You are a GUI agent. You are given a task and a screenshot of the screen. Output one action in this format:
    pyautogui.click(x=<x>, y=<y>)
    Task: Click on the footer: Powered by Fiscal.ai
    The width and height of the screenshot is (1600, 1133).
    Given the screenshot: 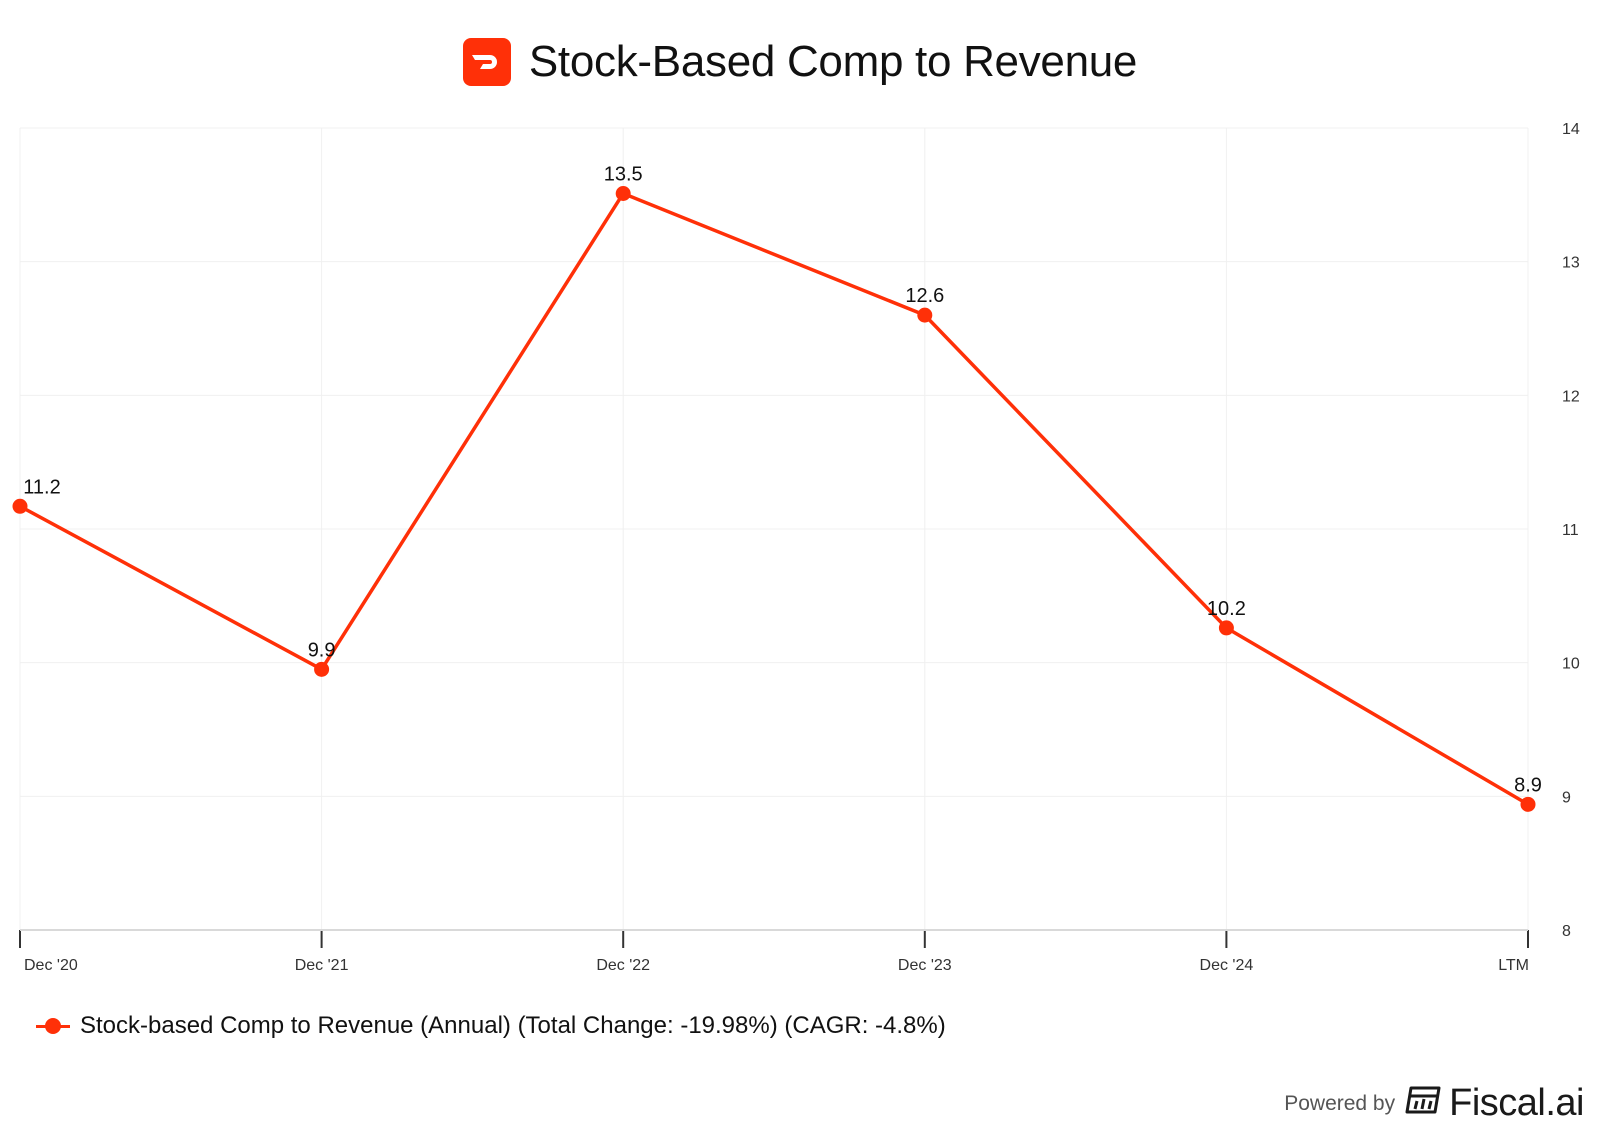 What is the action you would take?
    pyautogui.click(x=1434, y=1103)
    